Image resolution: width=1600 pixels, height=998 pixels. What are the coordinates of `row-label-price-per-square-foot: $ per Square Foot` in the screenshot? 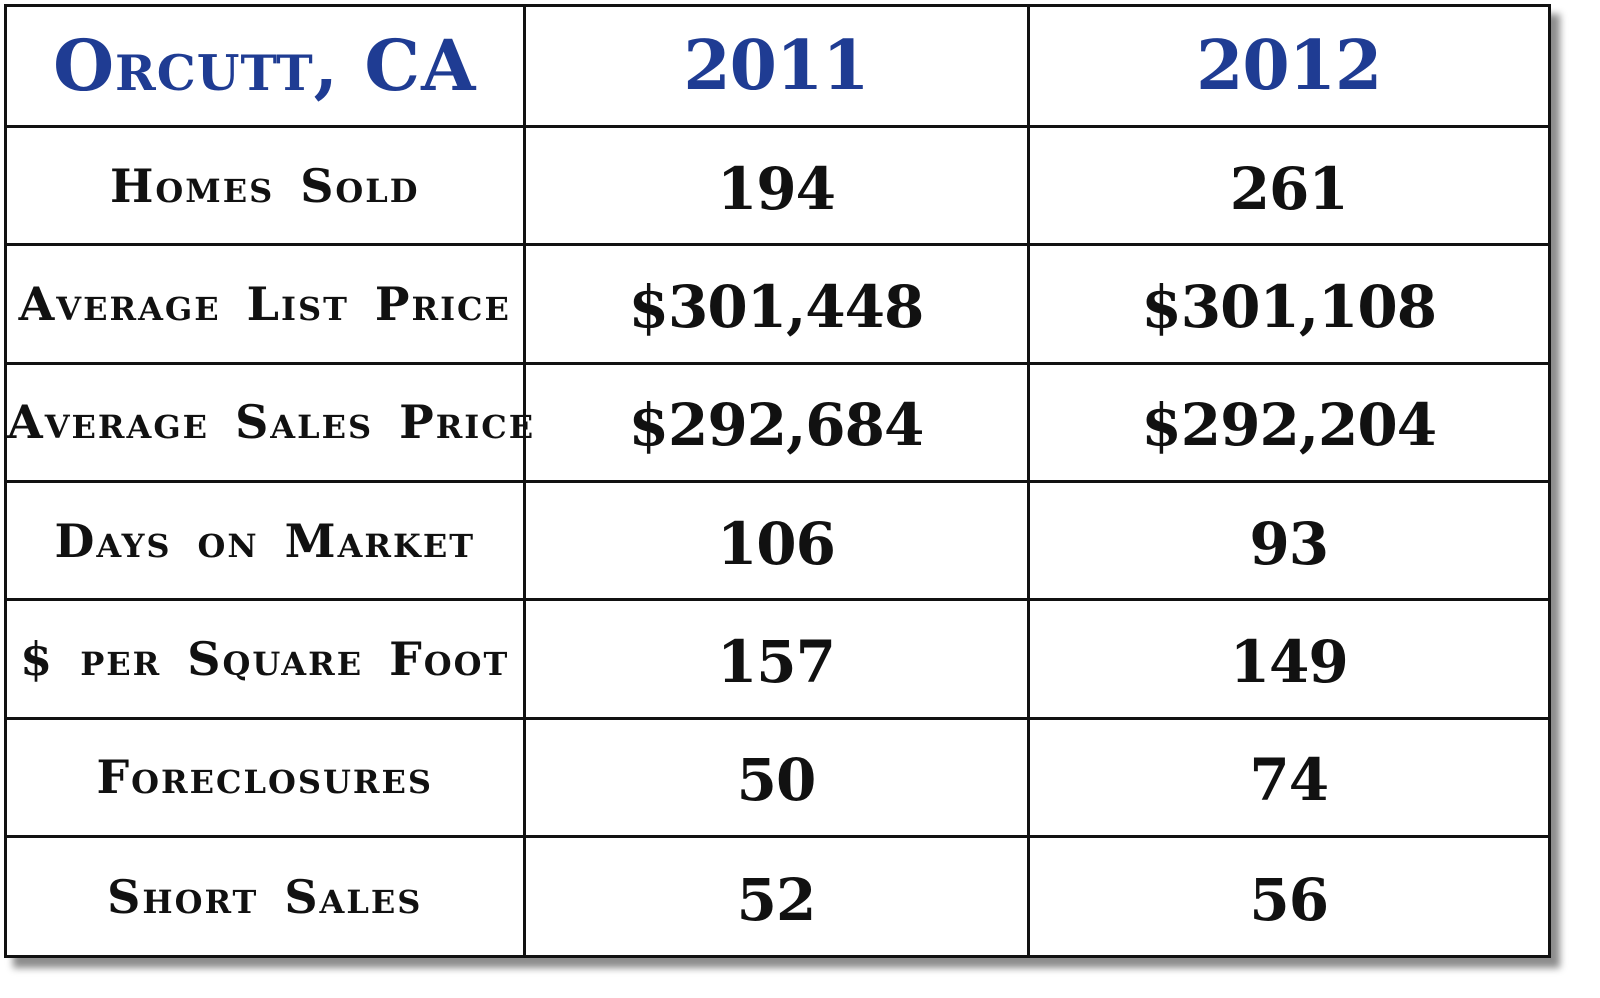 It's located at (266, 659).